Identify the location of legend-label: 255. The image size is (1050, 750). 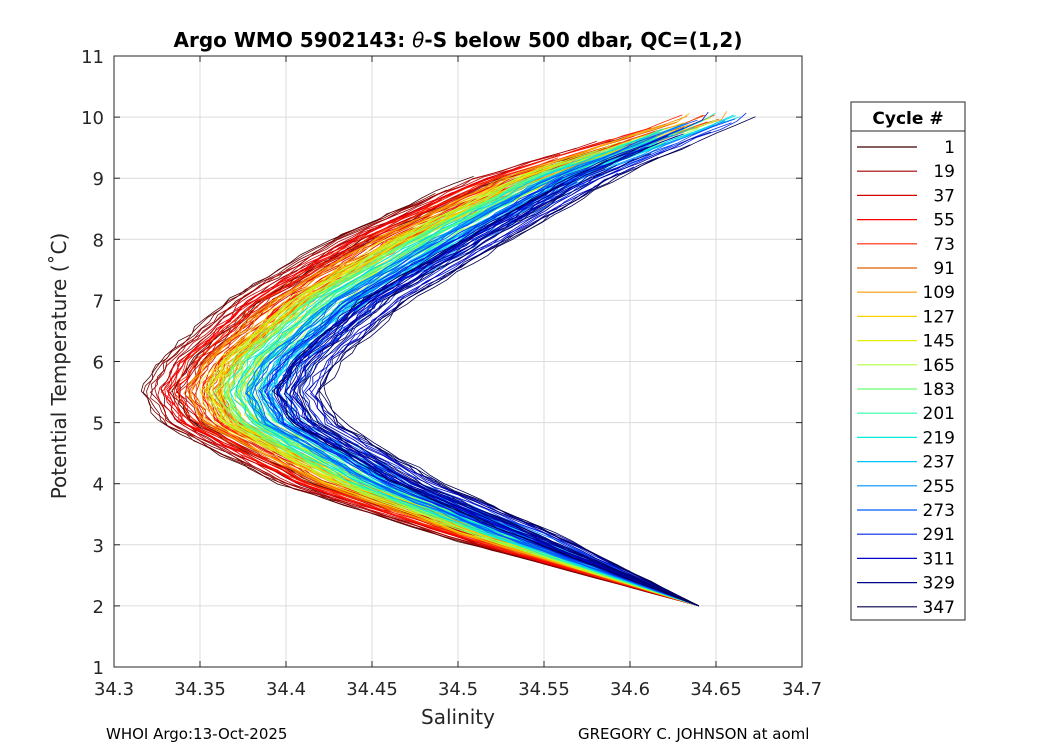
(939, 487).